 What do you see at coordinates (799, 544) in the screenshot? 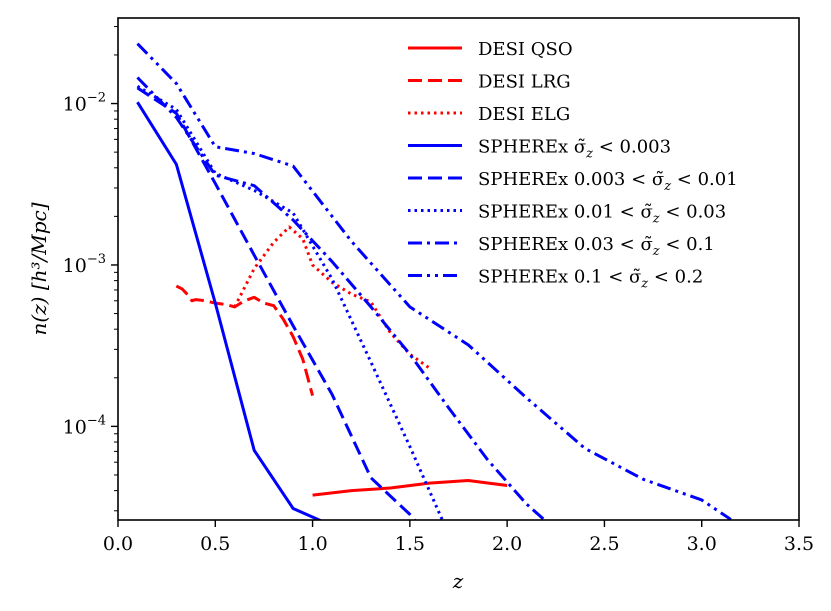
I see `x-tick-label: 3.5` at bounding box center [799, 544].